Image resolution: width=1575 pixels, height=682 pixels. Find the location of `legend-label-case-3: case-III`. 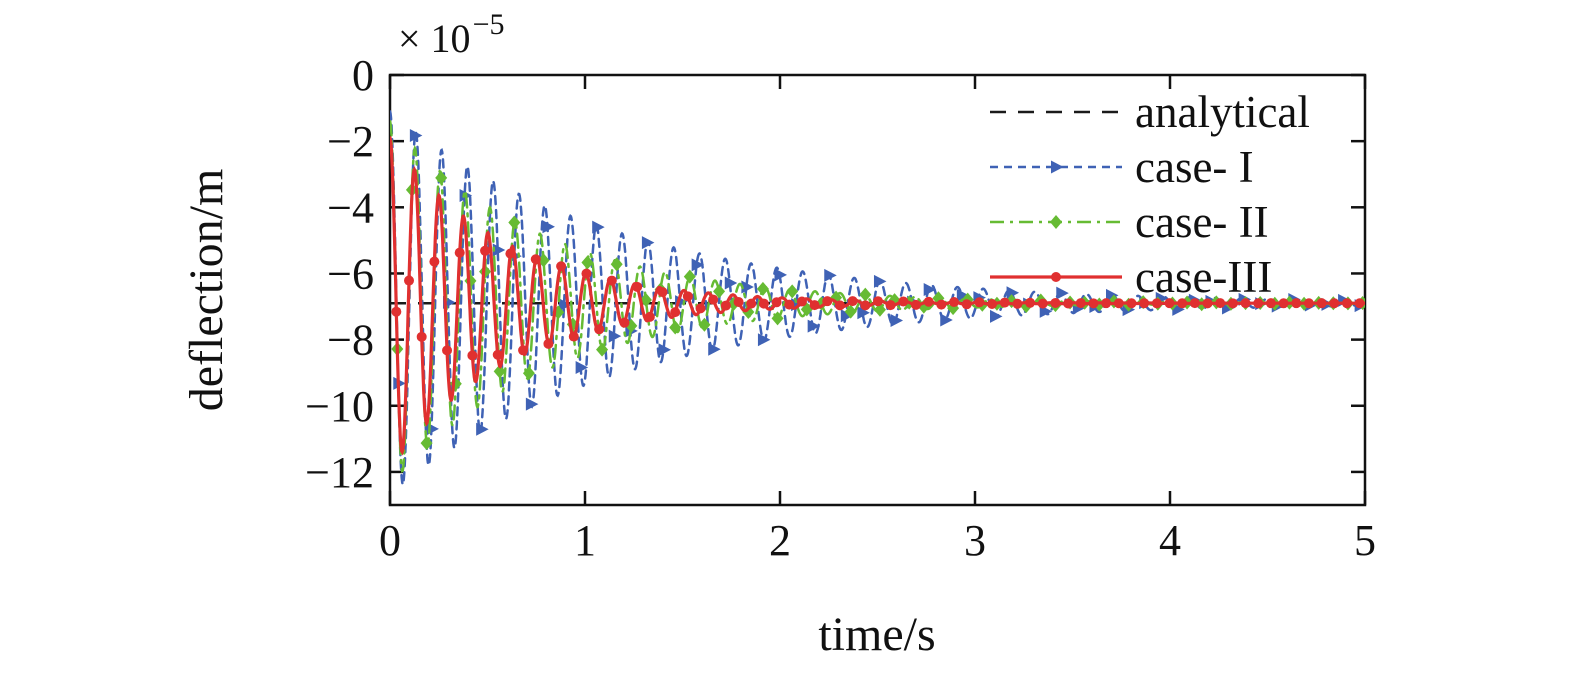

legend-label-case-3: case-III is located at coordinates (1203, 277).